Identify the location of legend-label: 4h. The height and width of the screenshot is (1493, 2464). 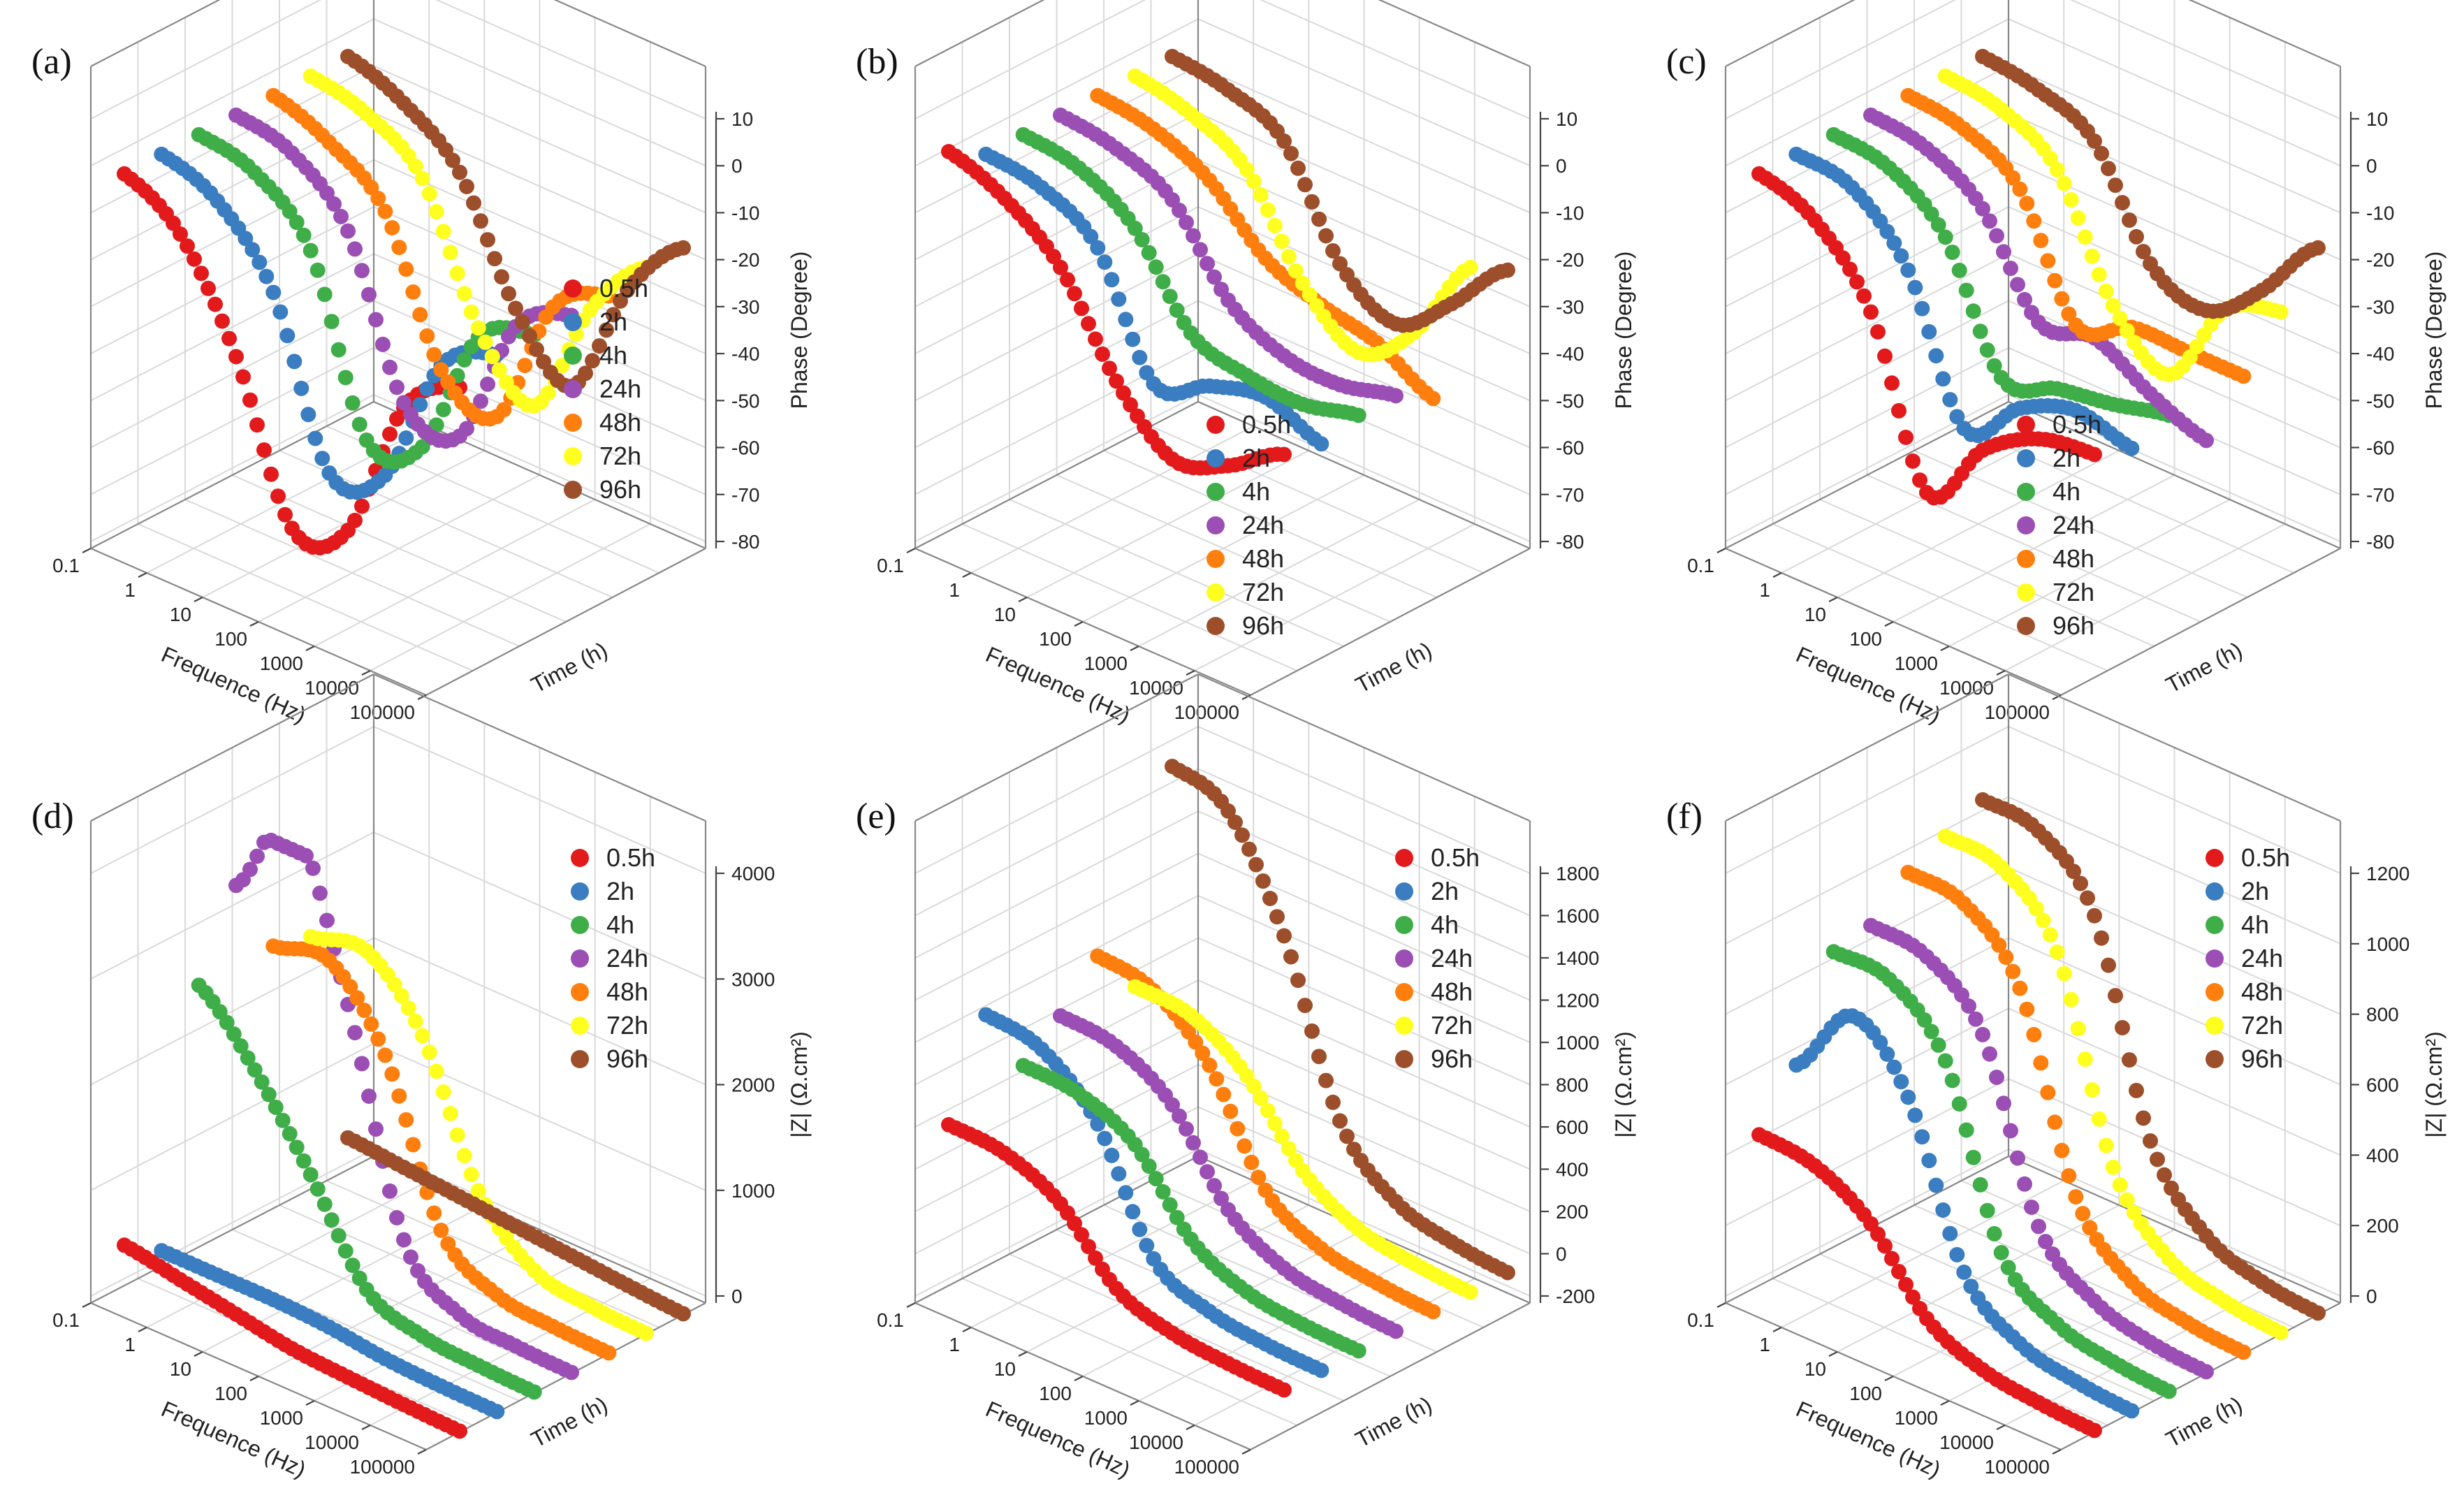
(1445, 924).